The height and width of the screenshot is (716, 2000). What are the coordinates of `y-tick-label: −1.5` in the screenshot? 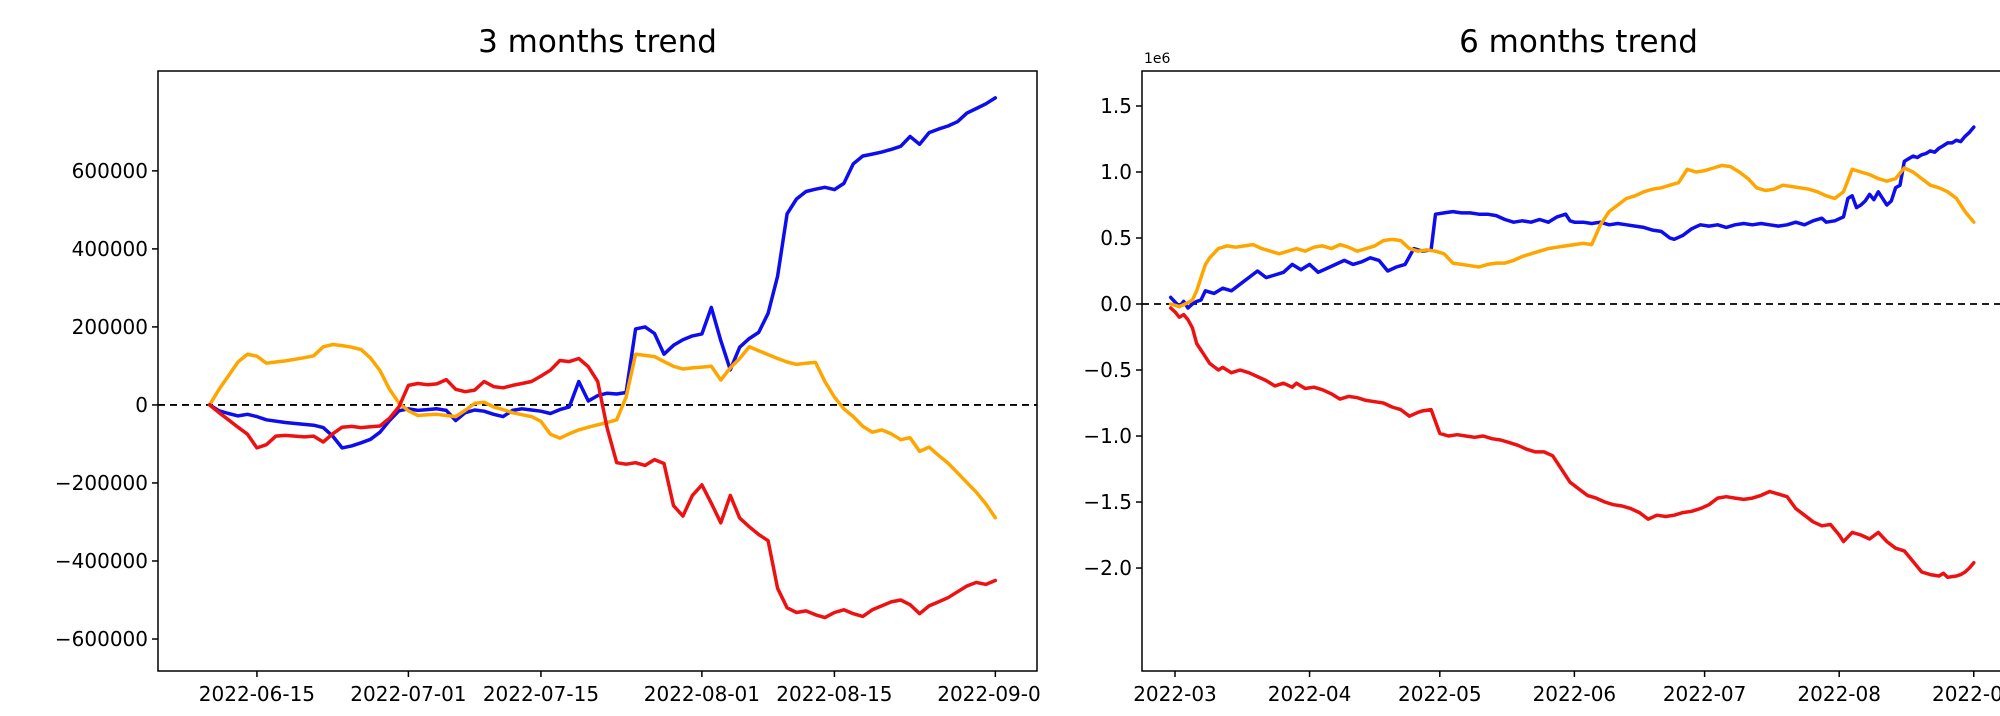 It's located at (1107, 502).